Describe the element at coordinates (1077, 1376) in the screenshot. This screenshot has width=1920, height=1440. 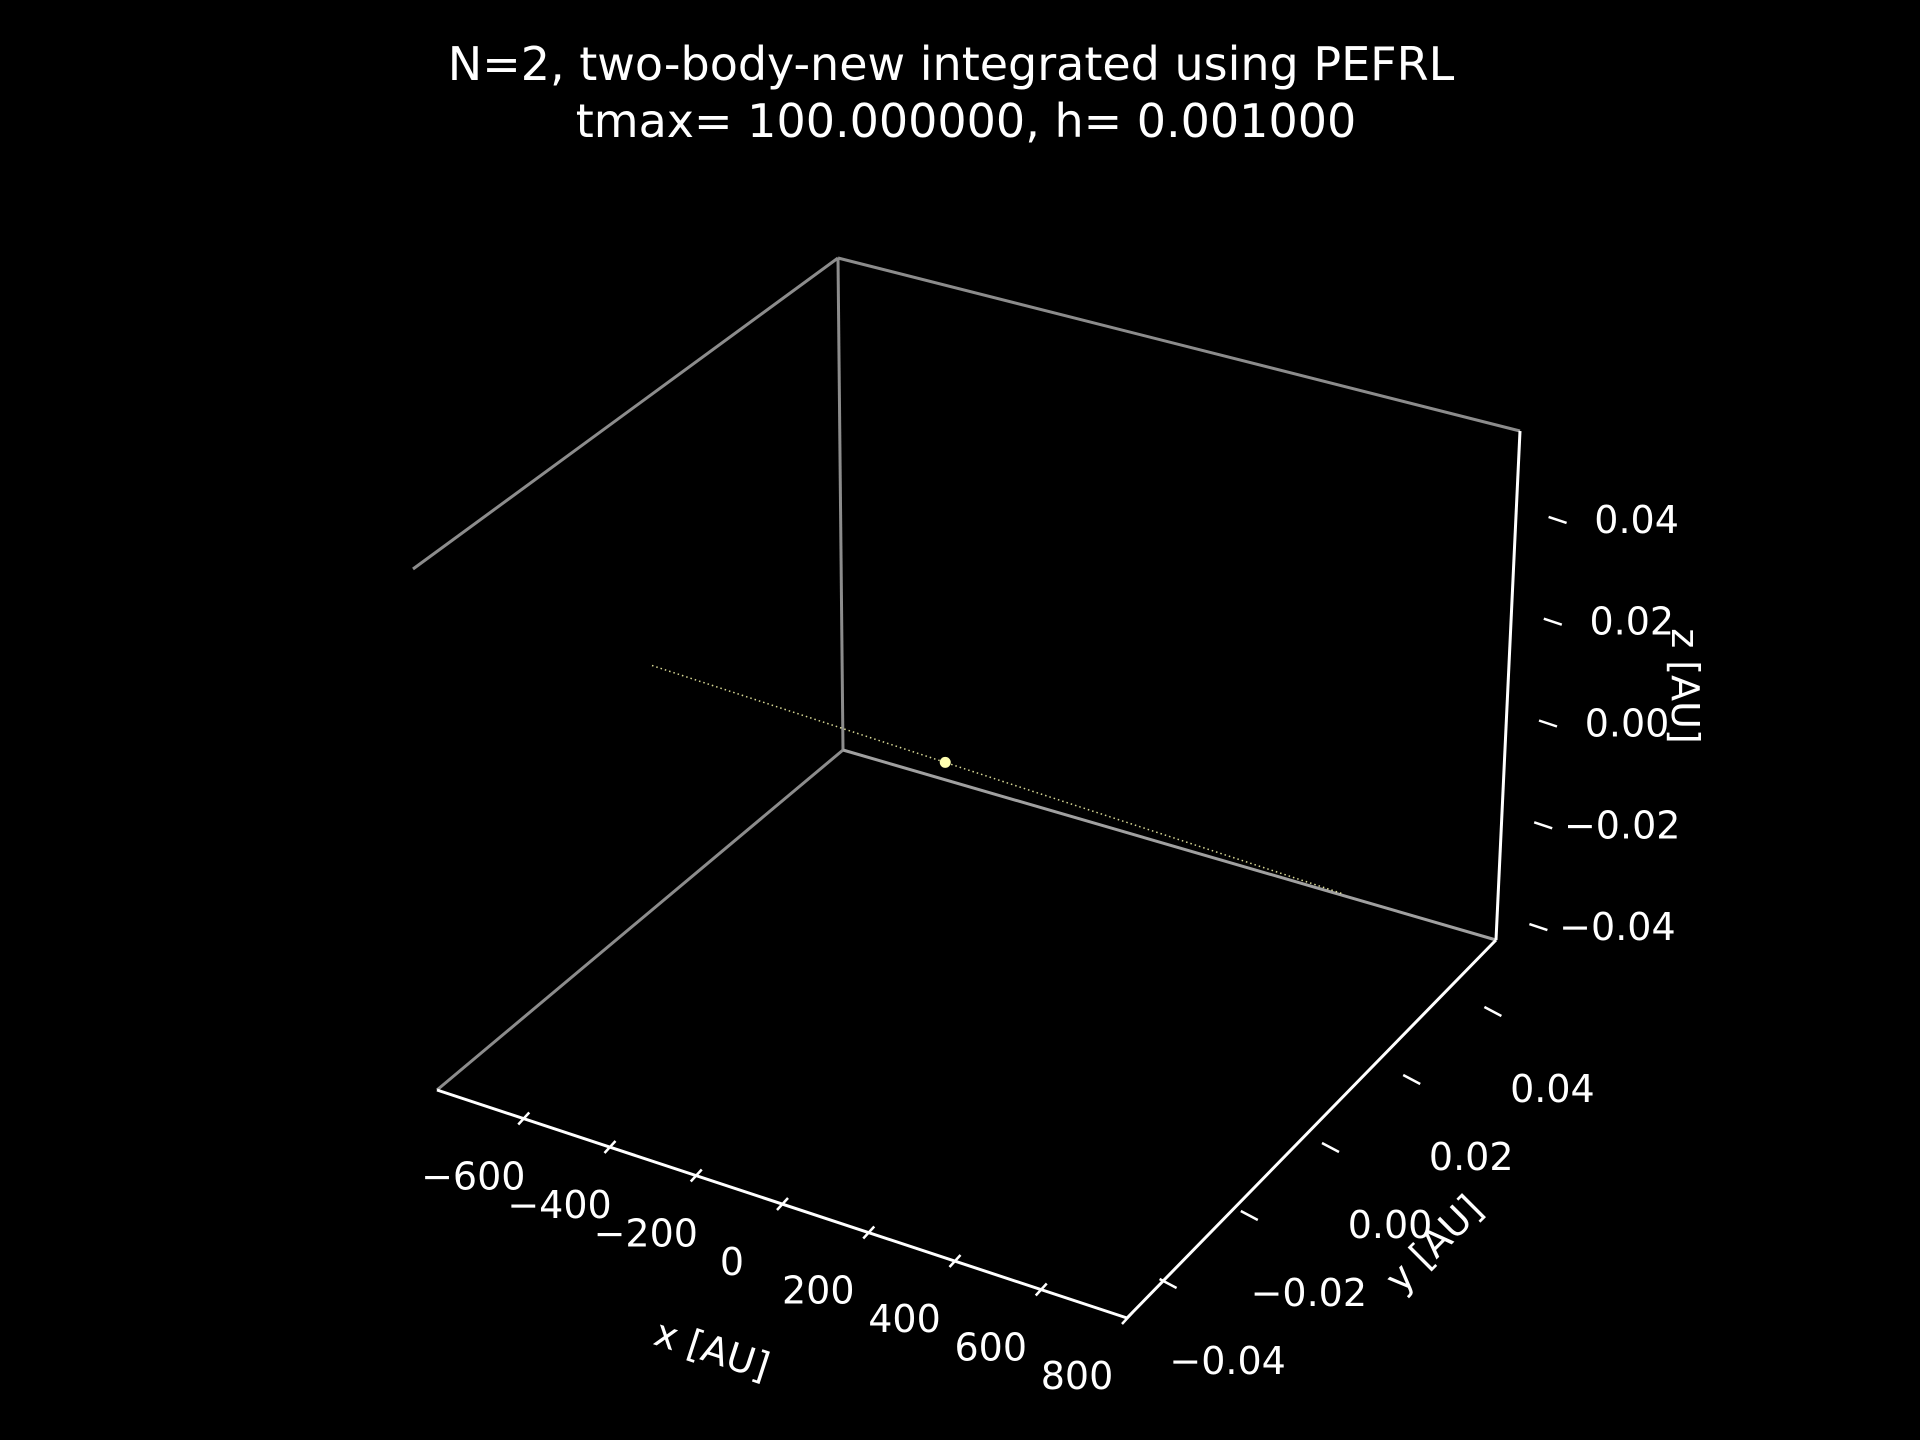
I see `x-tick-label-7: 800` at that location.